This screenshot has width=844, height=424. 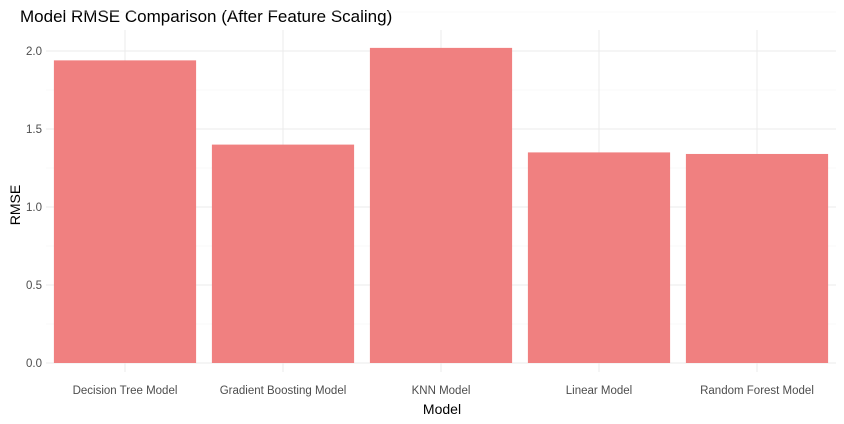 What do you see at coordinates (34, 364) in the screenshot?
I see `y-tick-label: 0.0` at bounding box center [34, 364].